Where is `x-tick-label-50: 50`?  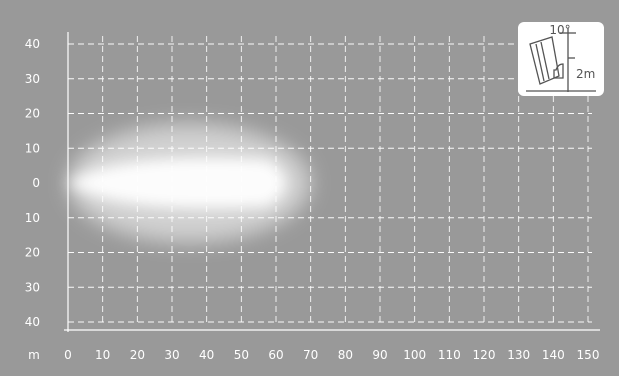 x-tick-label-50: 50 is located at coordinates (241, 355).